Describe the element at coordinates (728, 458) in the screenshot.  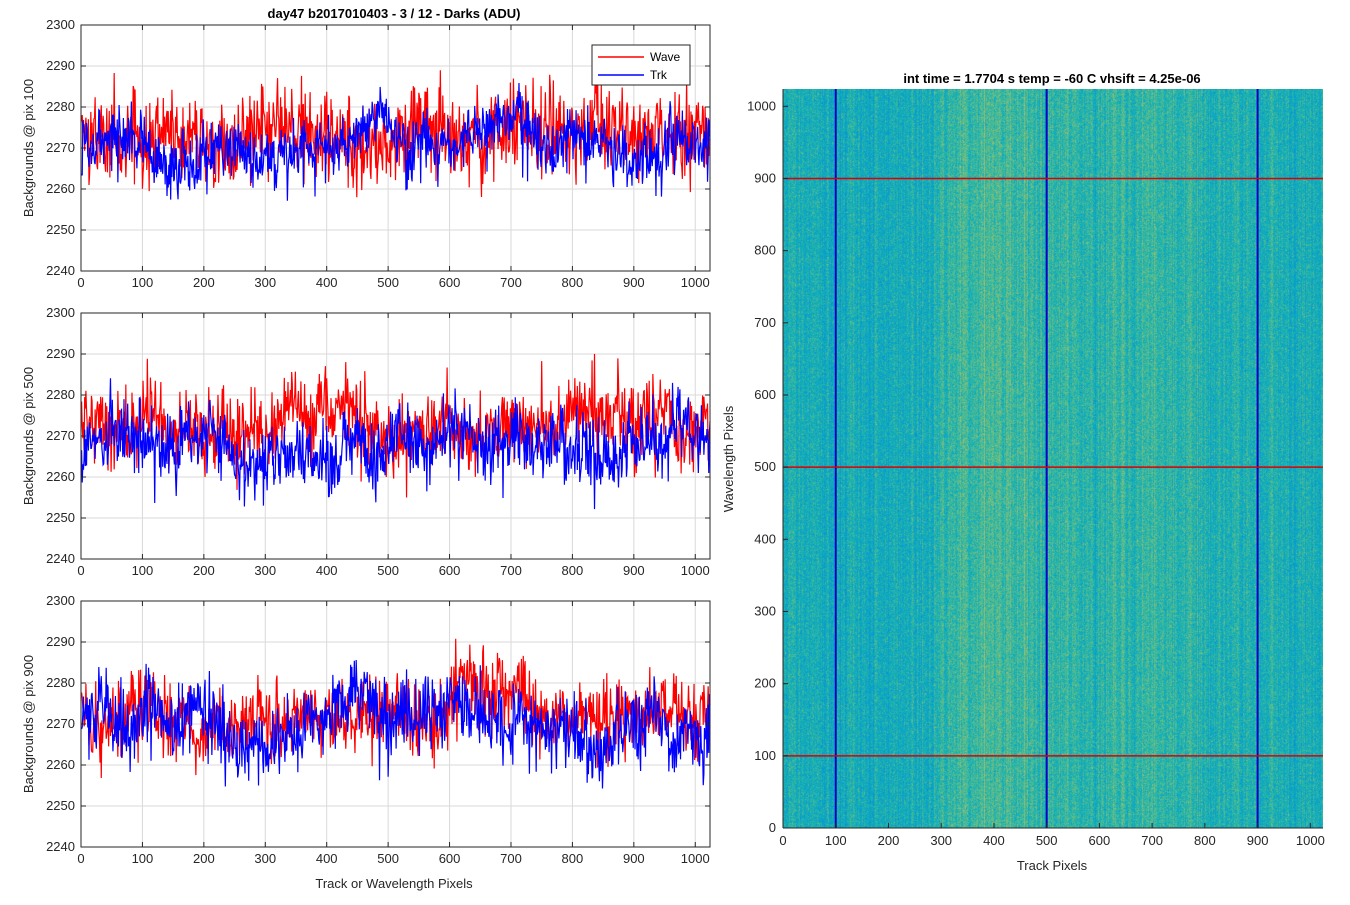
I see `heatmap-ylabel: Wavelength Pixels` at that location.